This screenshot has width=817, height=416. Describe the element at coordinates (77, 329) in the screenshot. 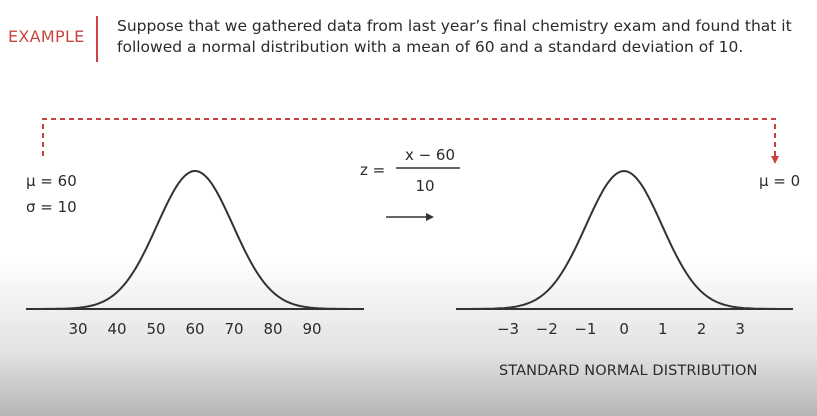

I see `left-tick-label: 30` at that location.